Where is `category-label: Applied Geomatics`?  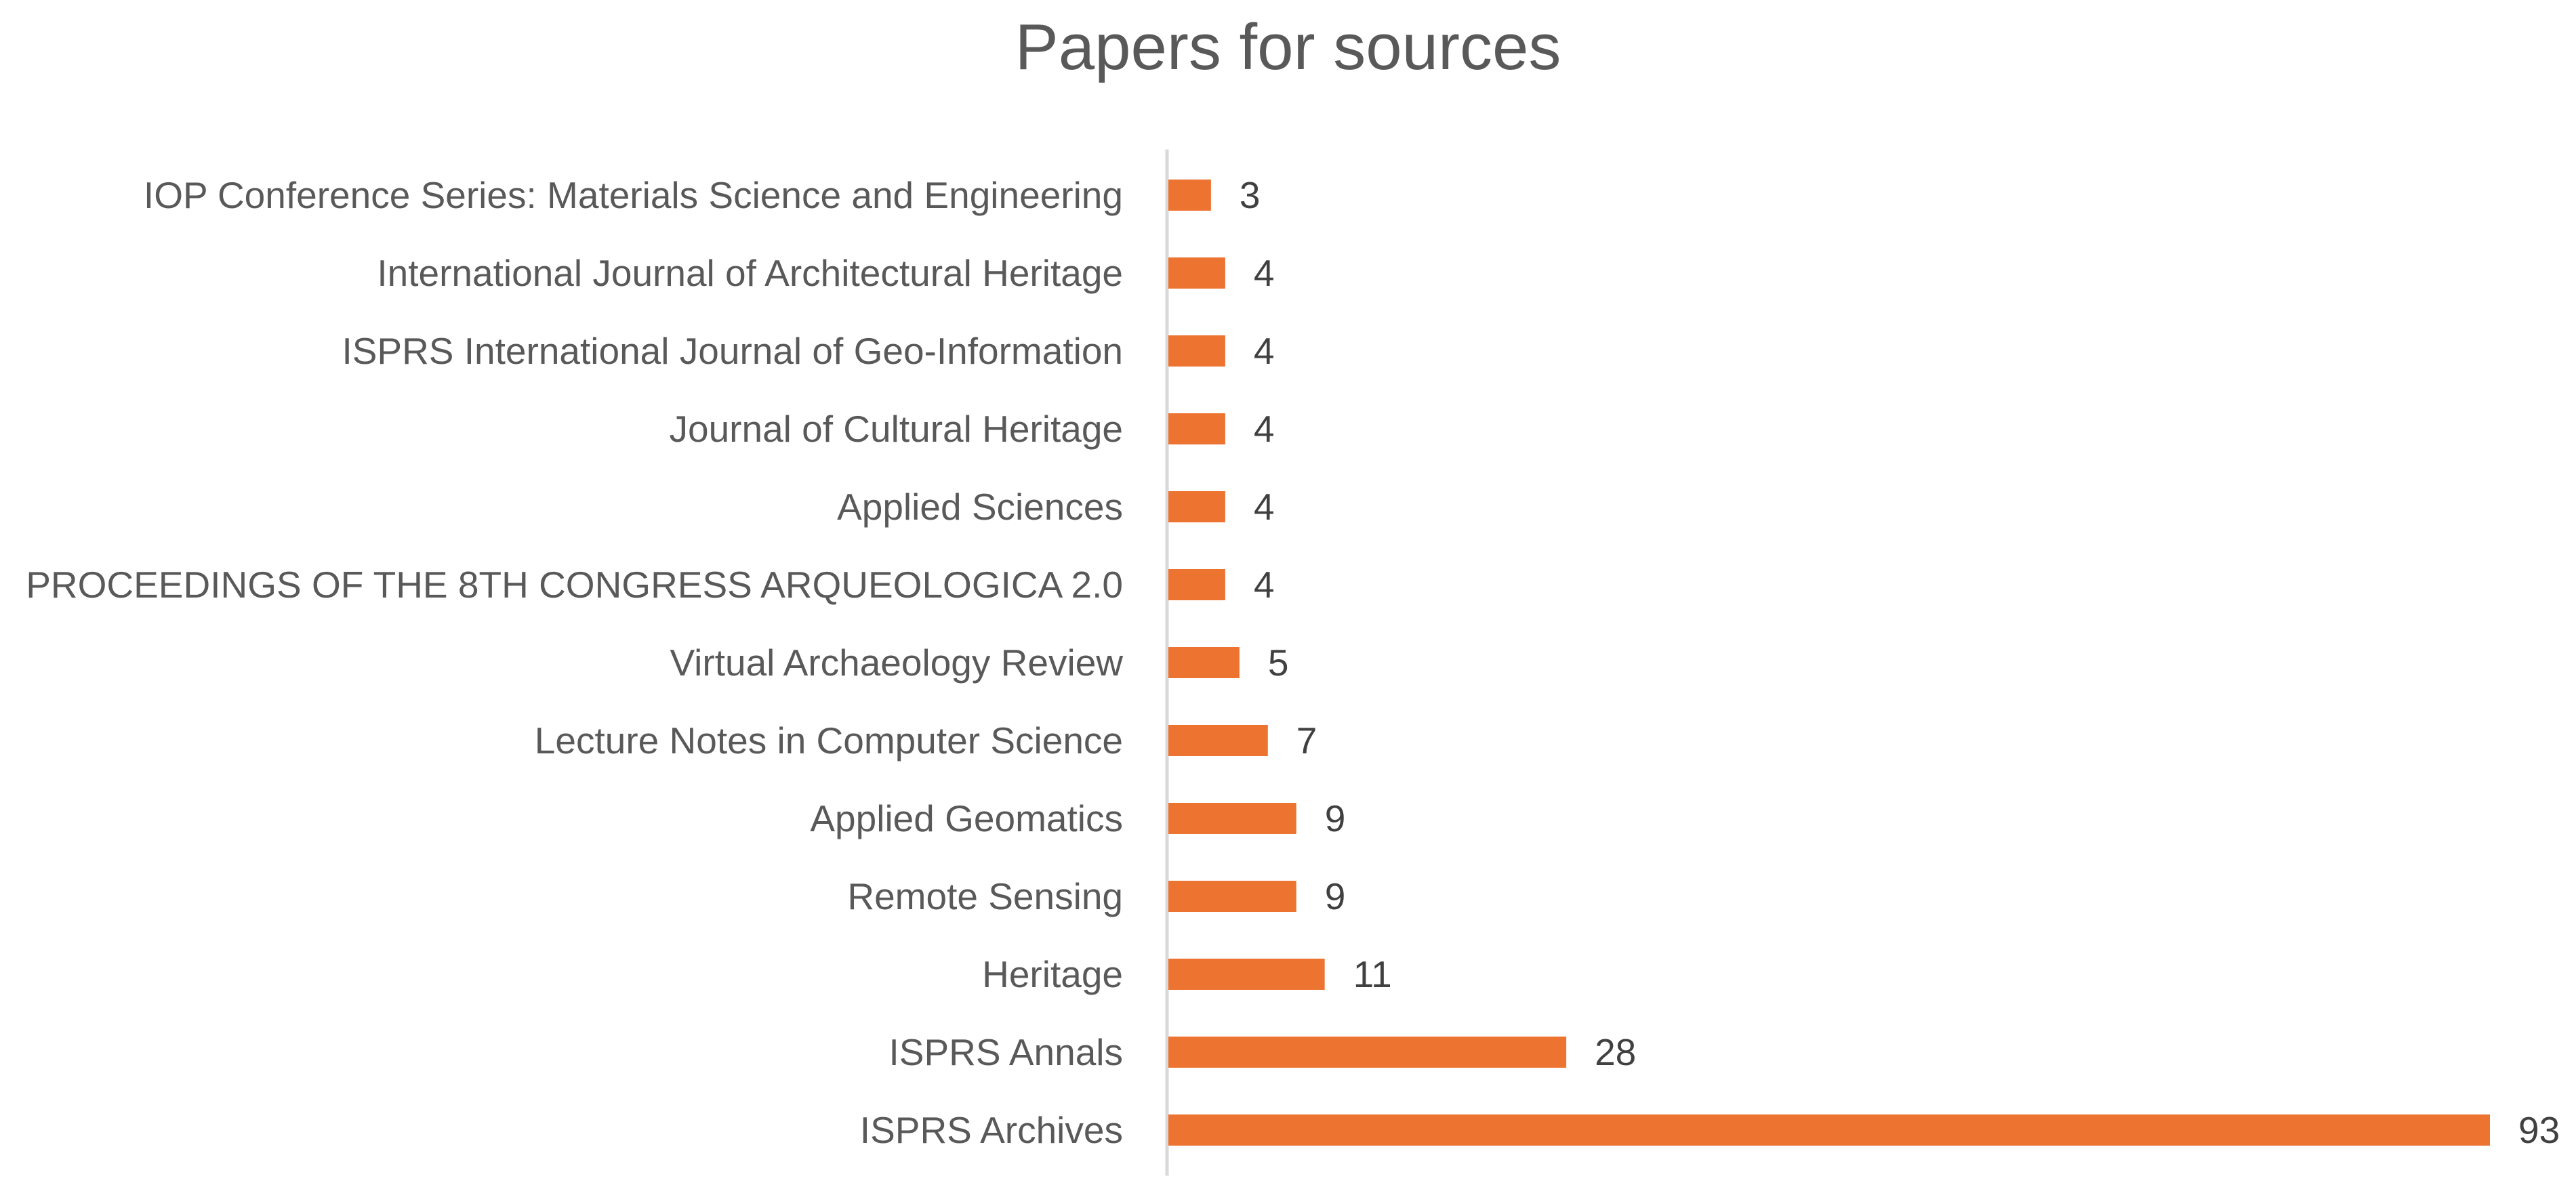 category-label: Applied Geomatics is located at coordinates (967, 818).